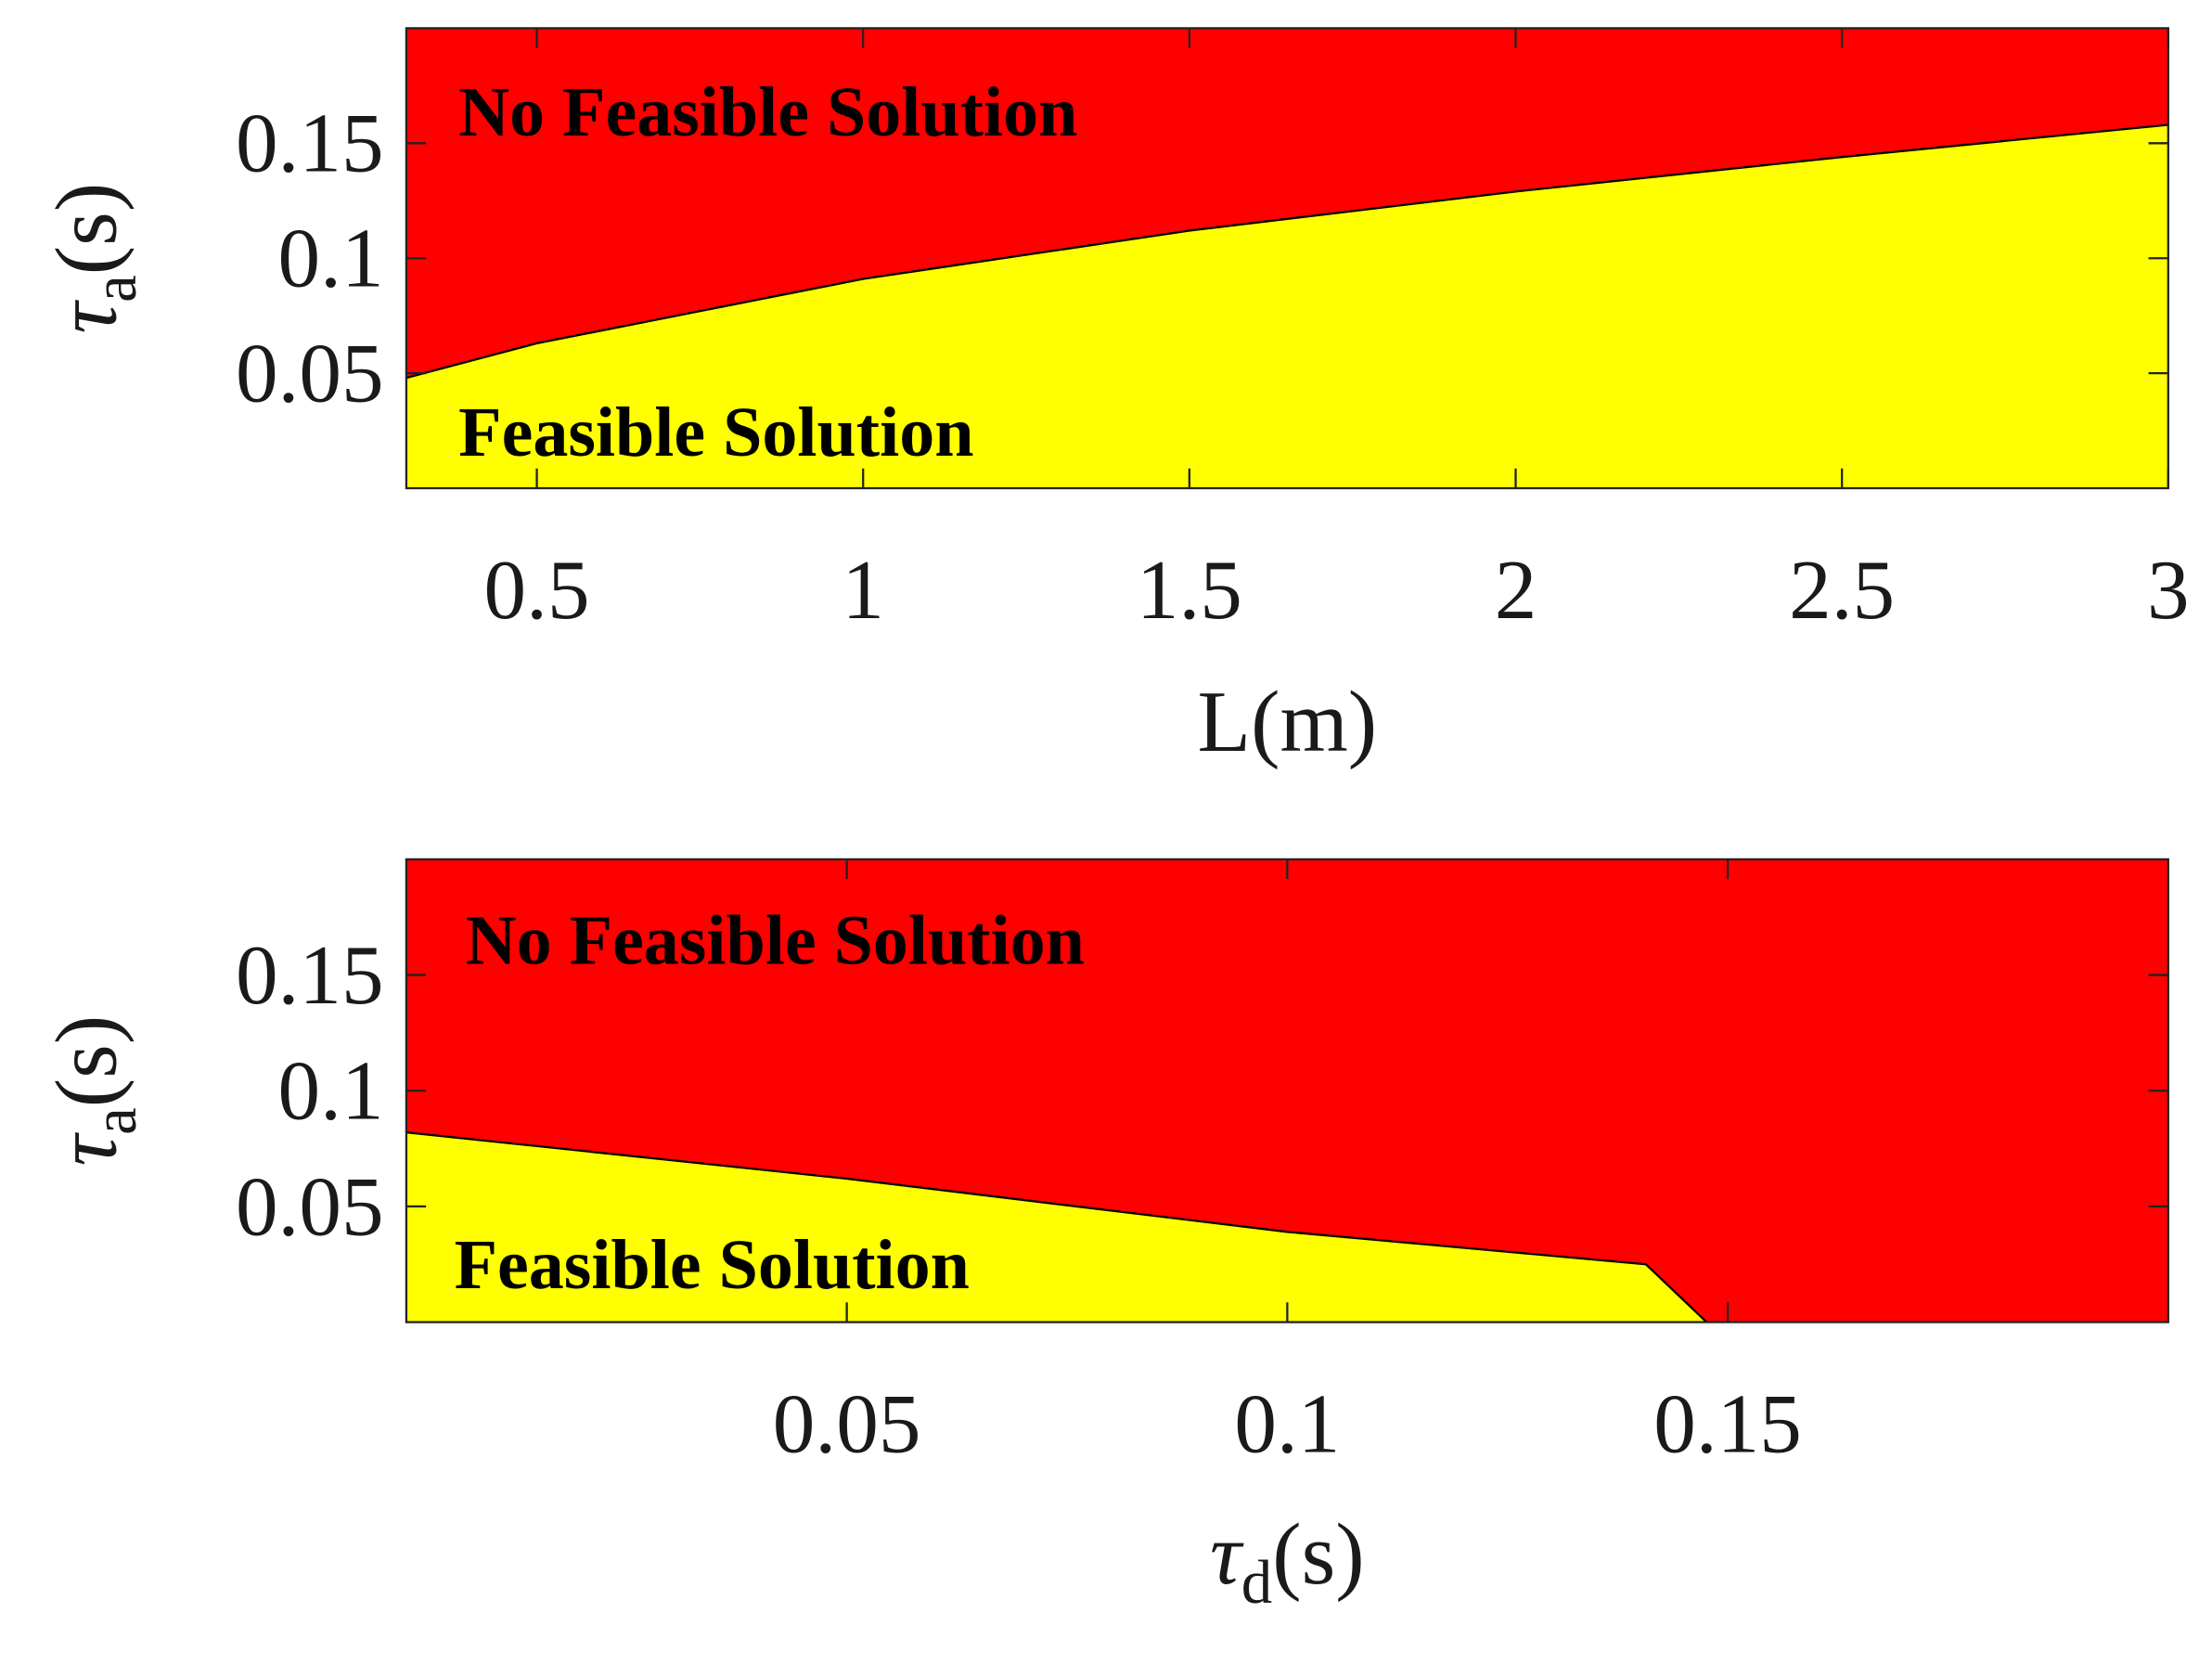 The image size is (2212, 1665). I want to click on x-tick-label: 0.5, so click(537, 590).